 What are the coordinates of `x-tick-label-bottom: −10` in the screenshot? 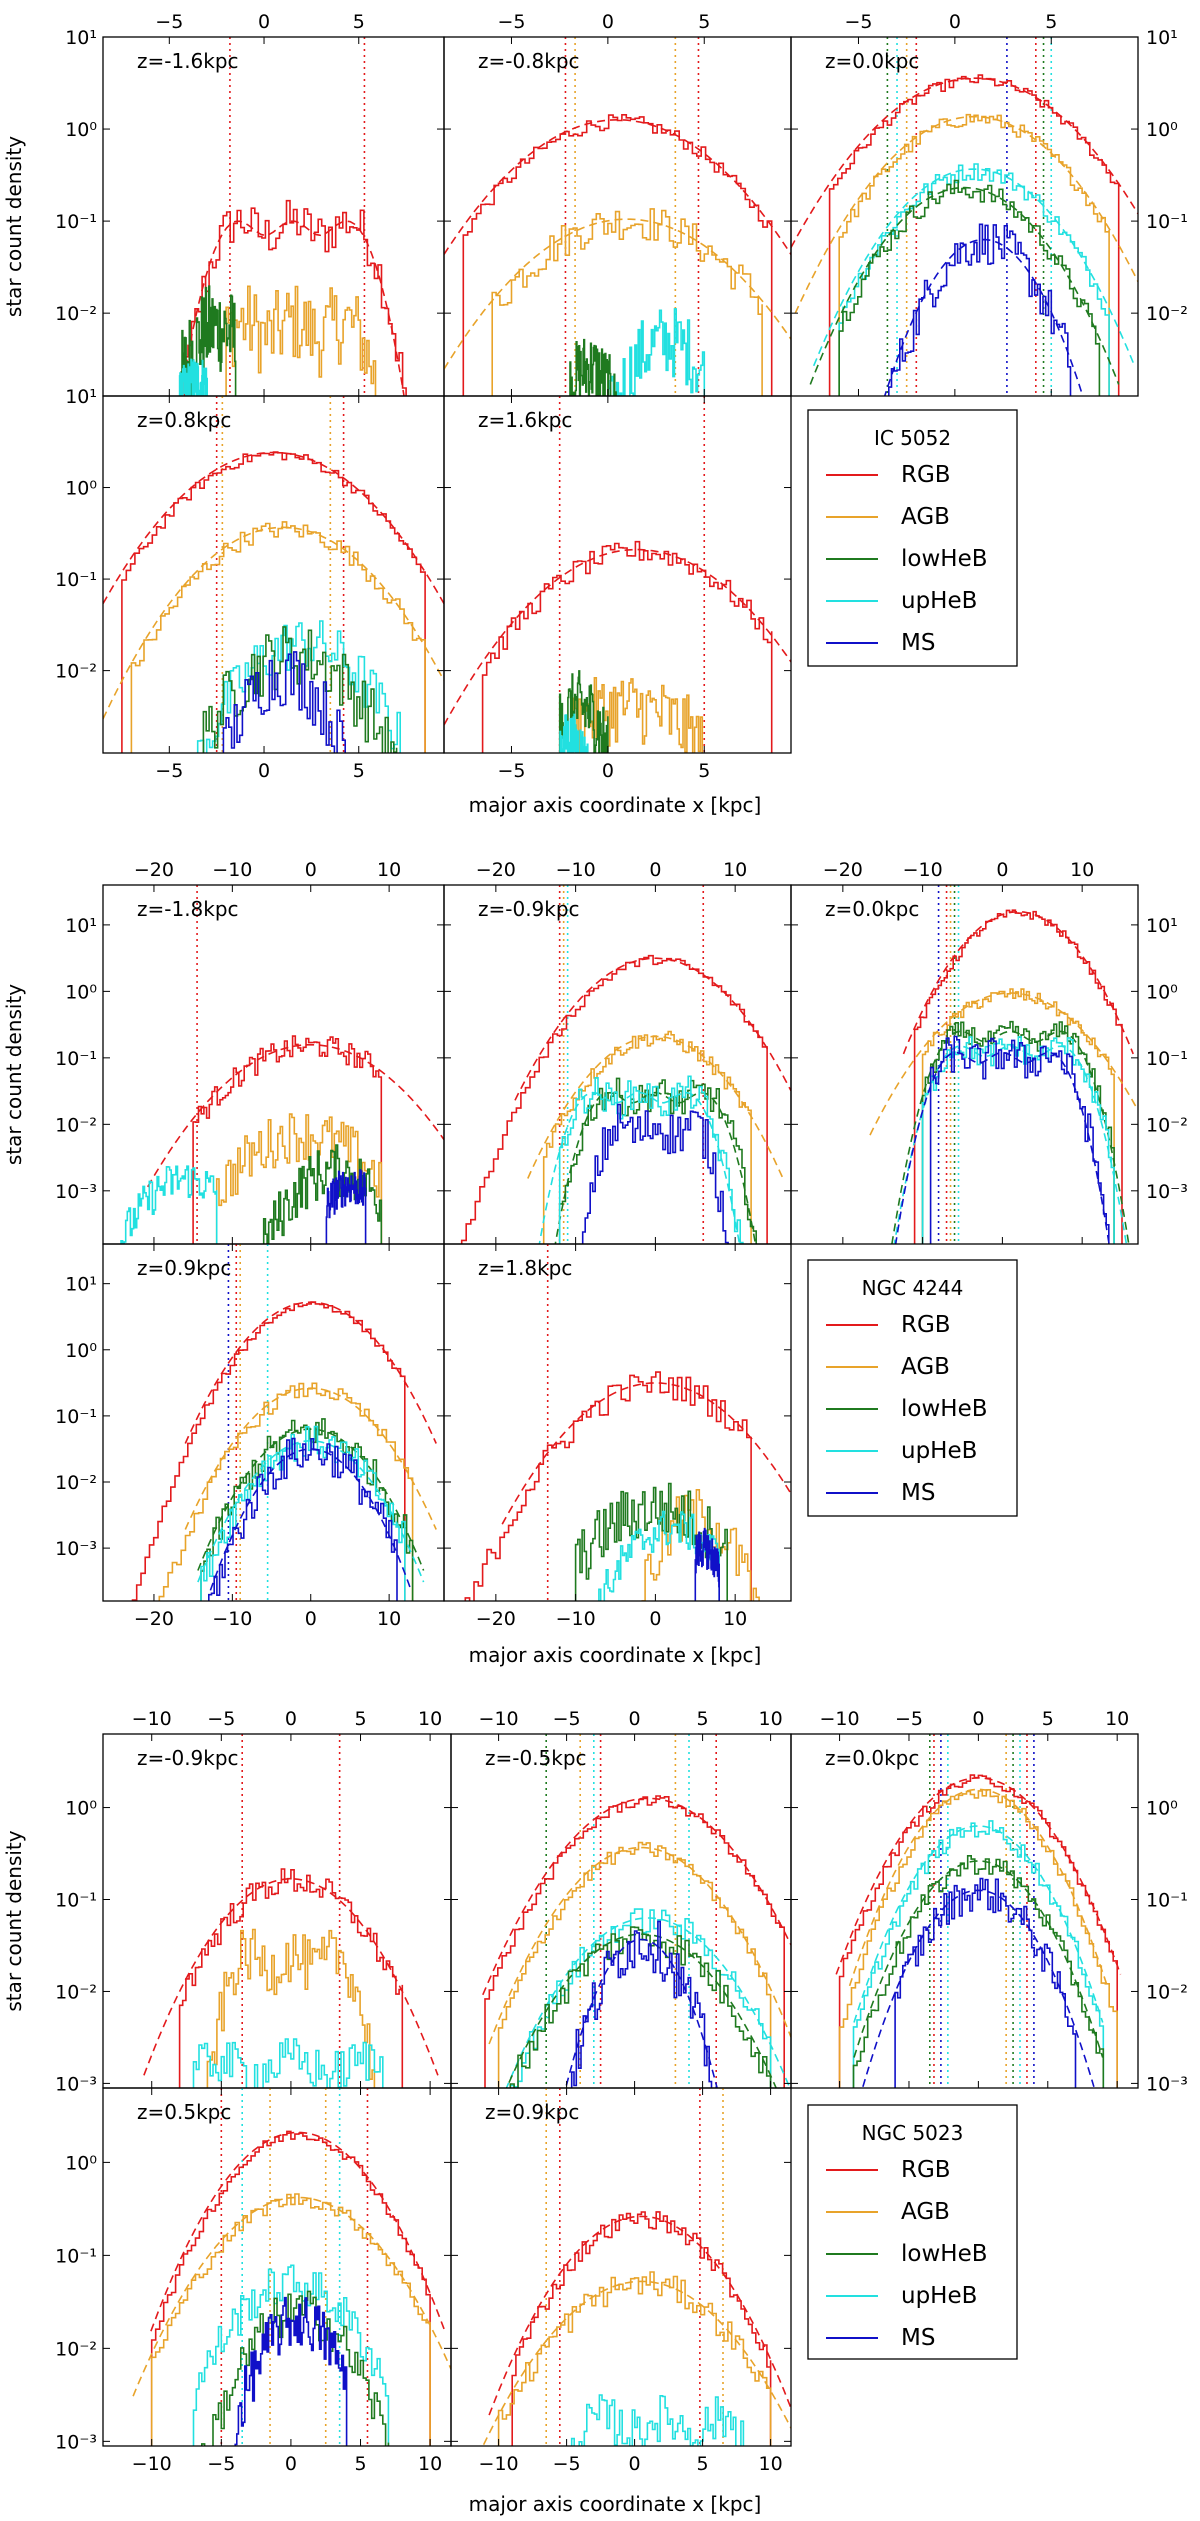 It's located at (152, 2464).